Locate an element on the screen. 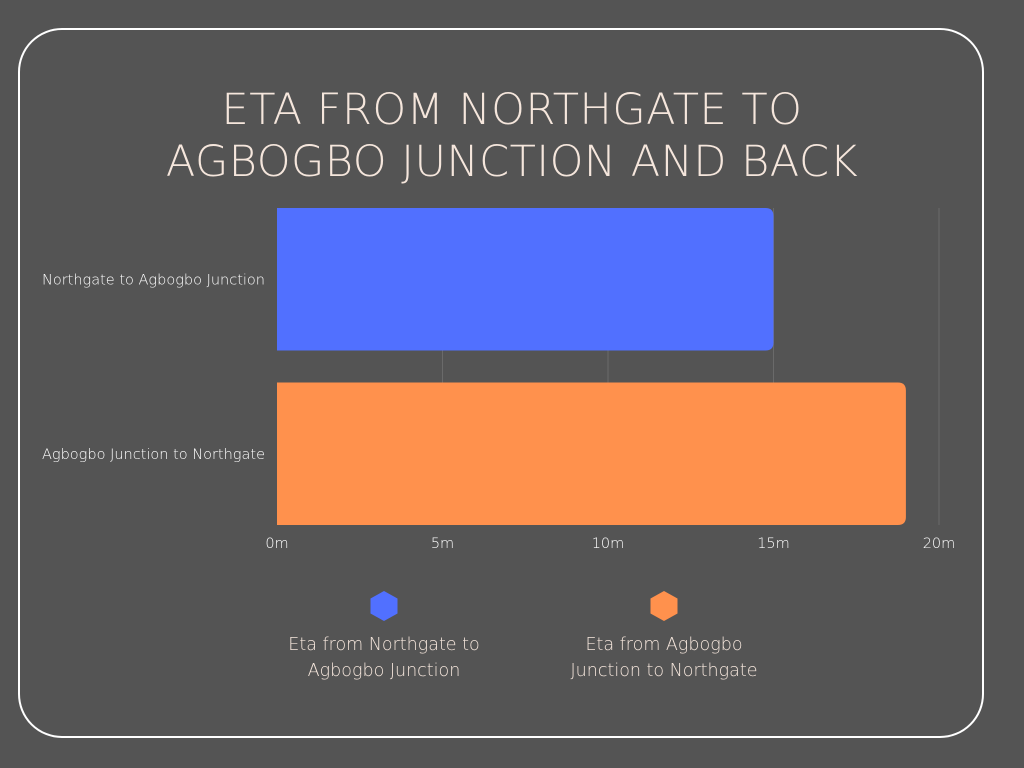 This screenshot has height=768, width=1024. legend-label-line: Eta from Agbogbo is located at coordinates (664, 645).